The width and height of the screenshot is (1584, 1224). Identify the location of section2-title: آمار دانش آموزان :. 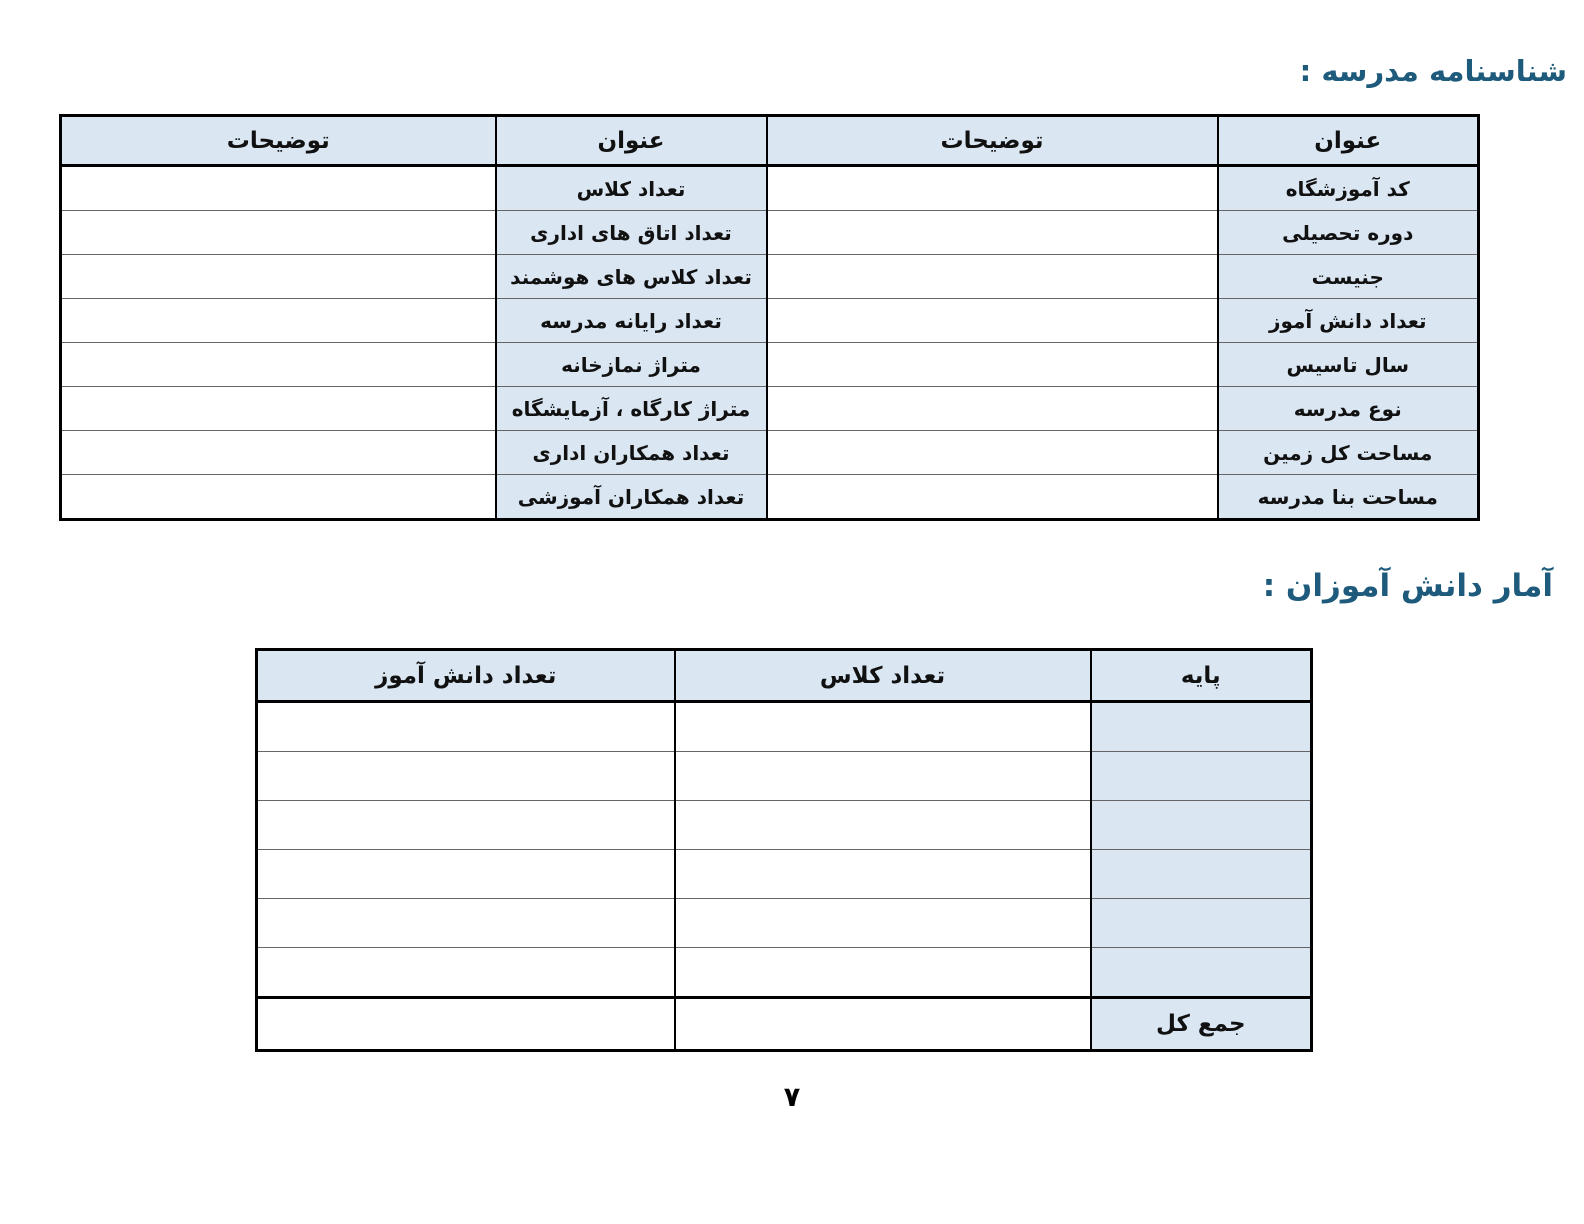
(1407, 586).